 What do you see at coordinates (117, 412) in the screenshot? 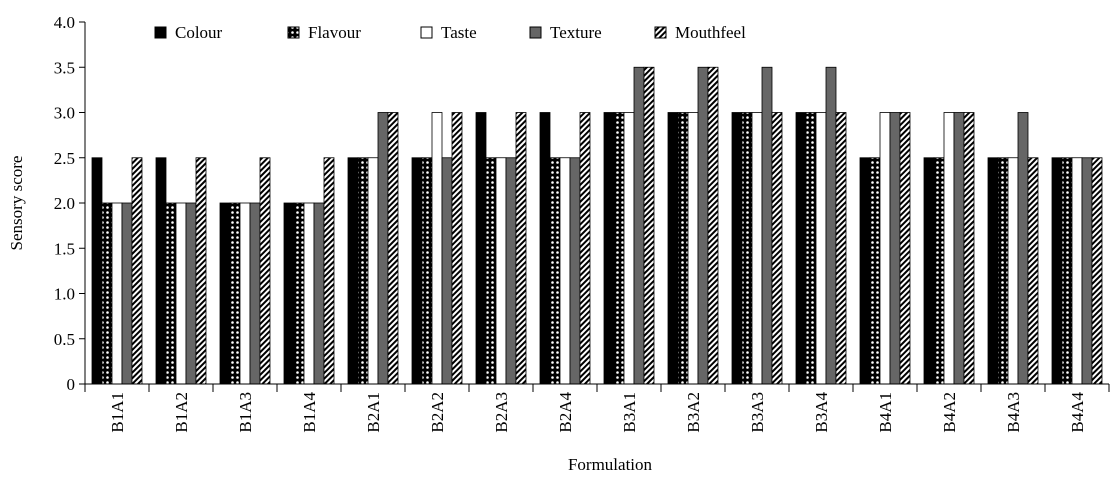
I see `x-tick-label: B1A1` at bounding box center [117, 412].